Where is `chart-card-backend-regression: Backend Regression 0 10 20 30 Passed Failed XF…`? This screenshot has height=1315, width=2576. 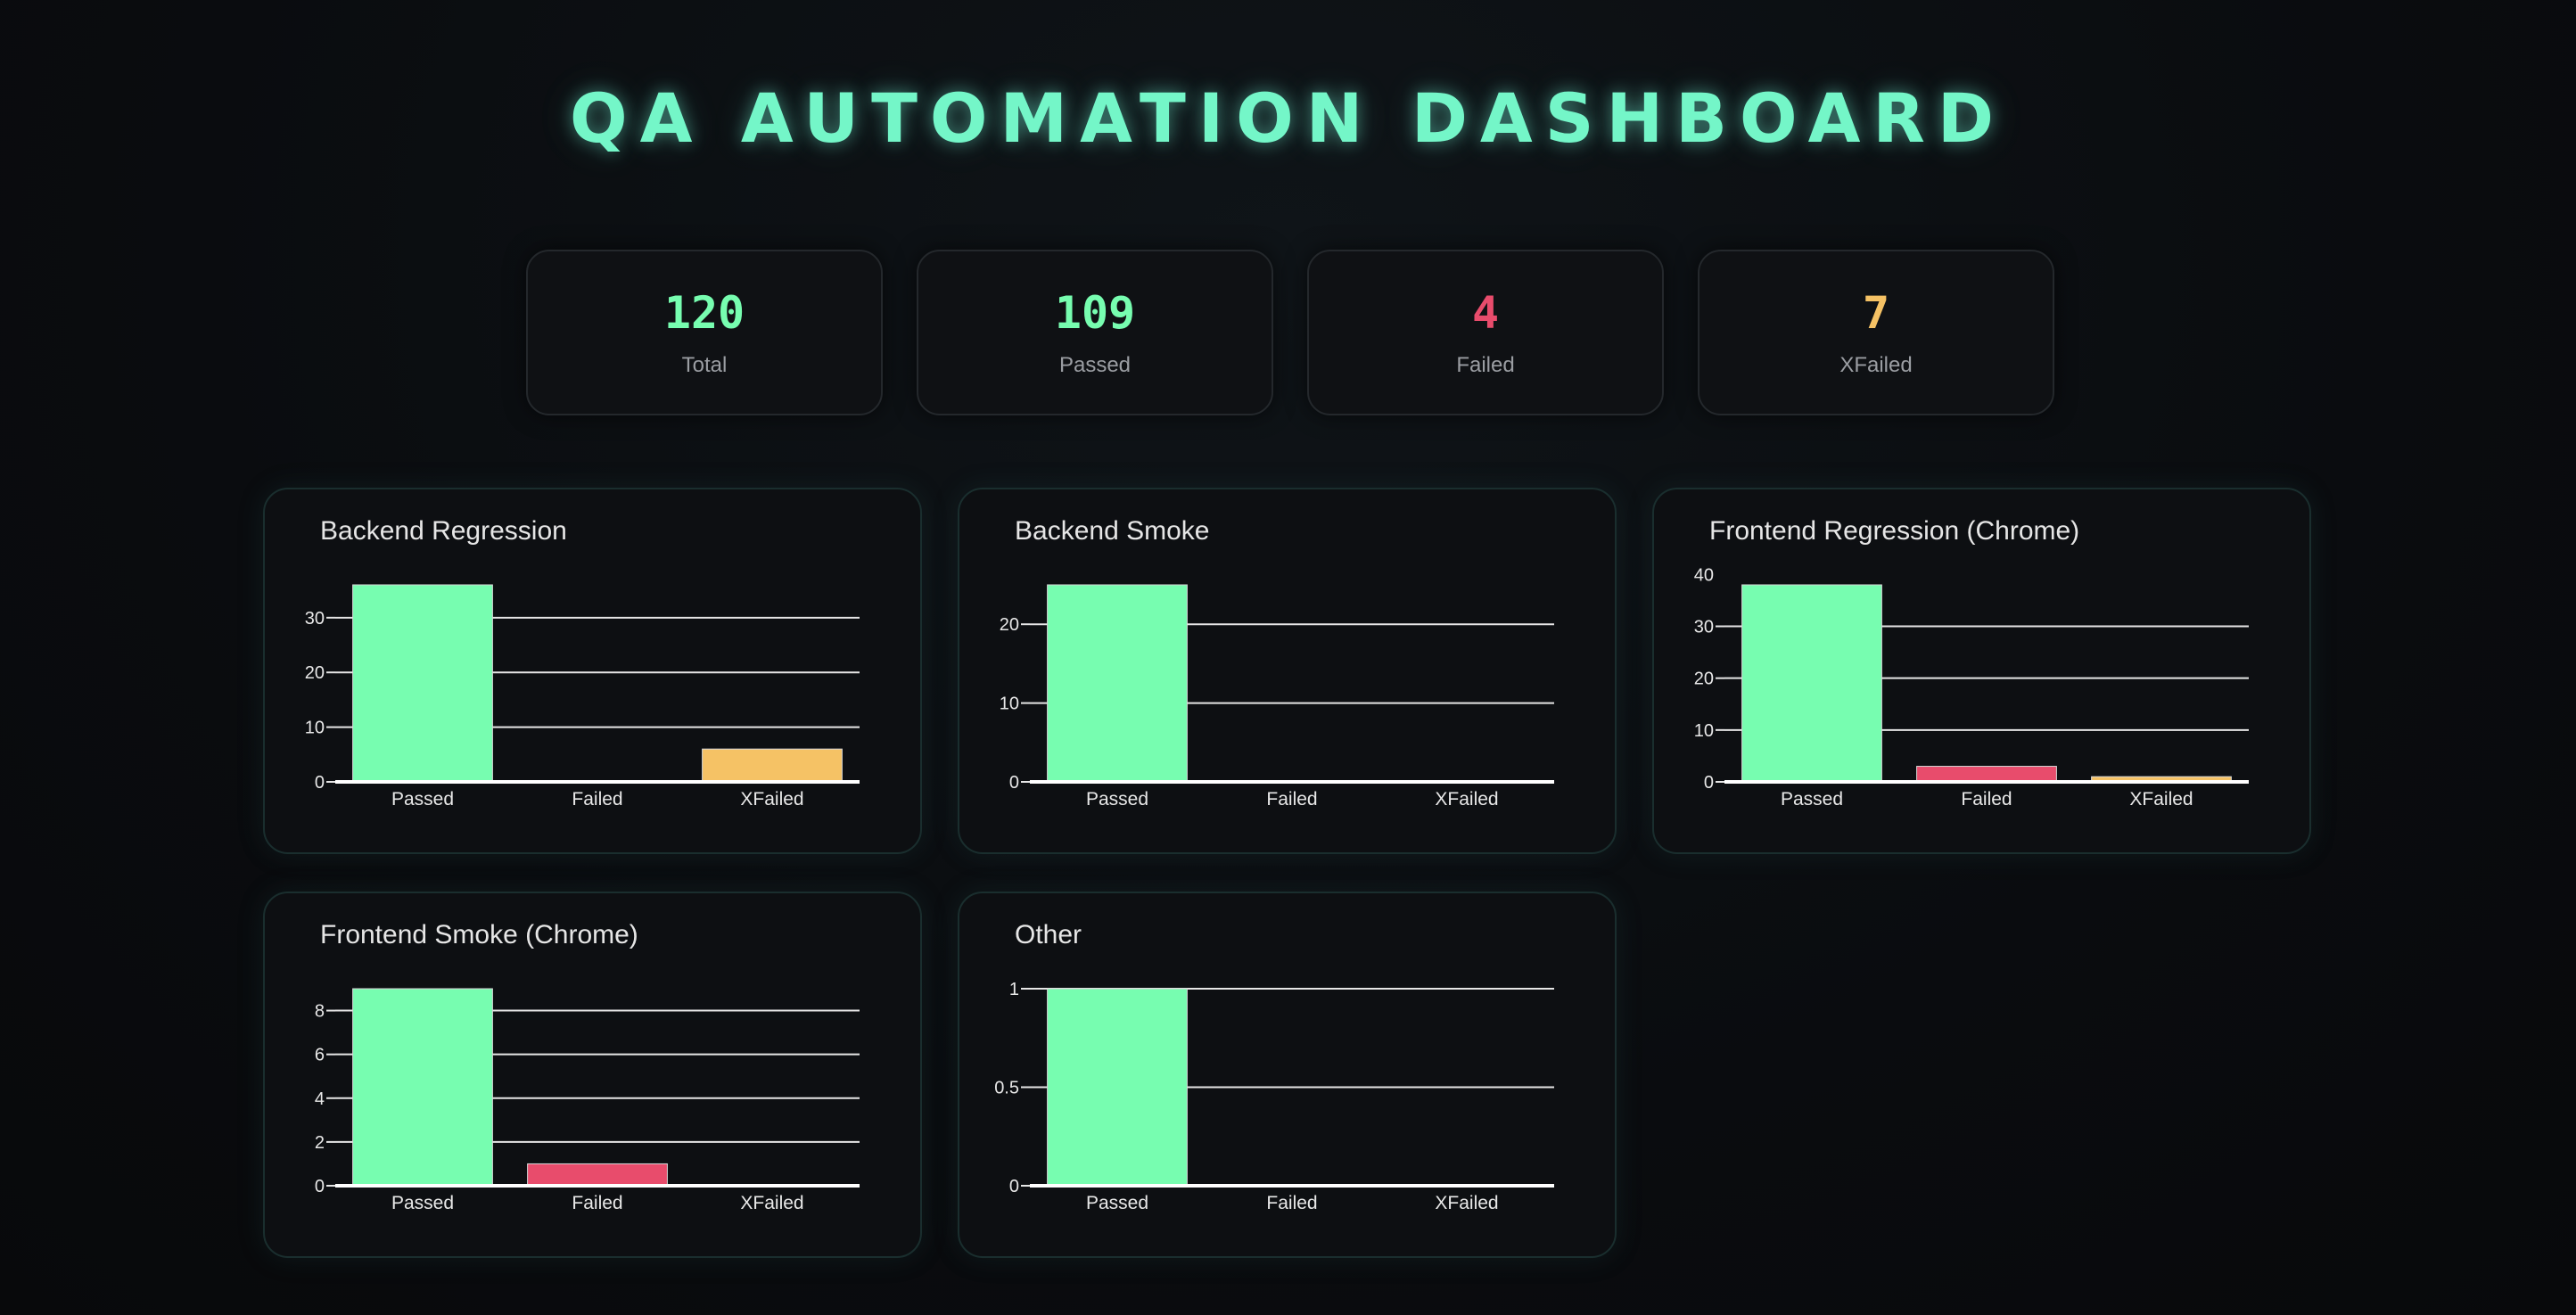 chart-card-backend-regression: Backend Regression 0 10 20 30 Passed Failed XF… is located at coordinates (592, 671).